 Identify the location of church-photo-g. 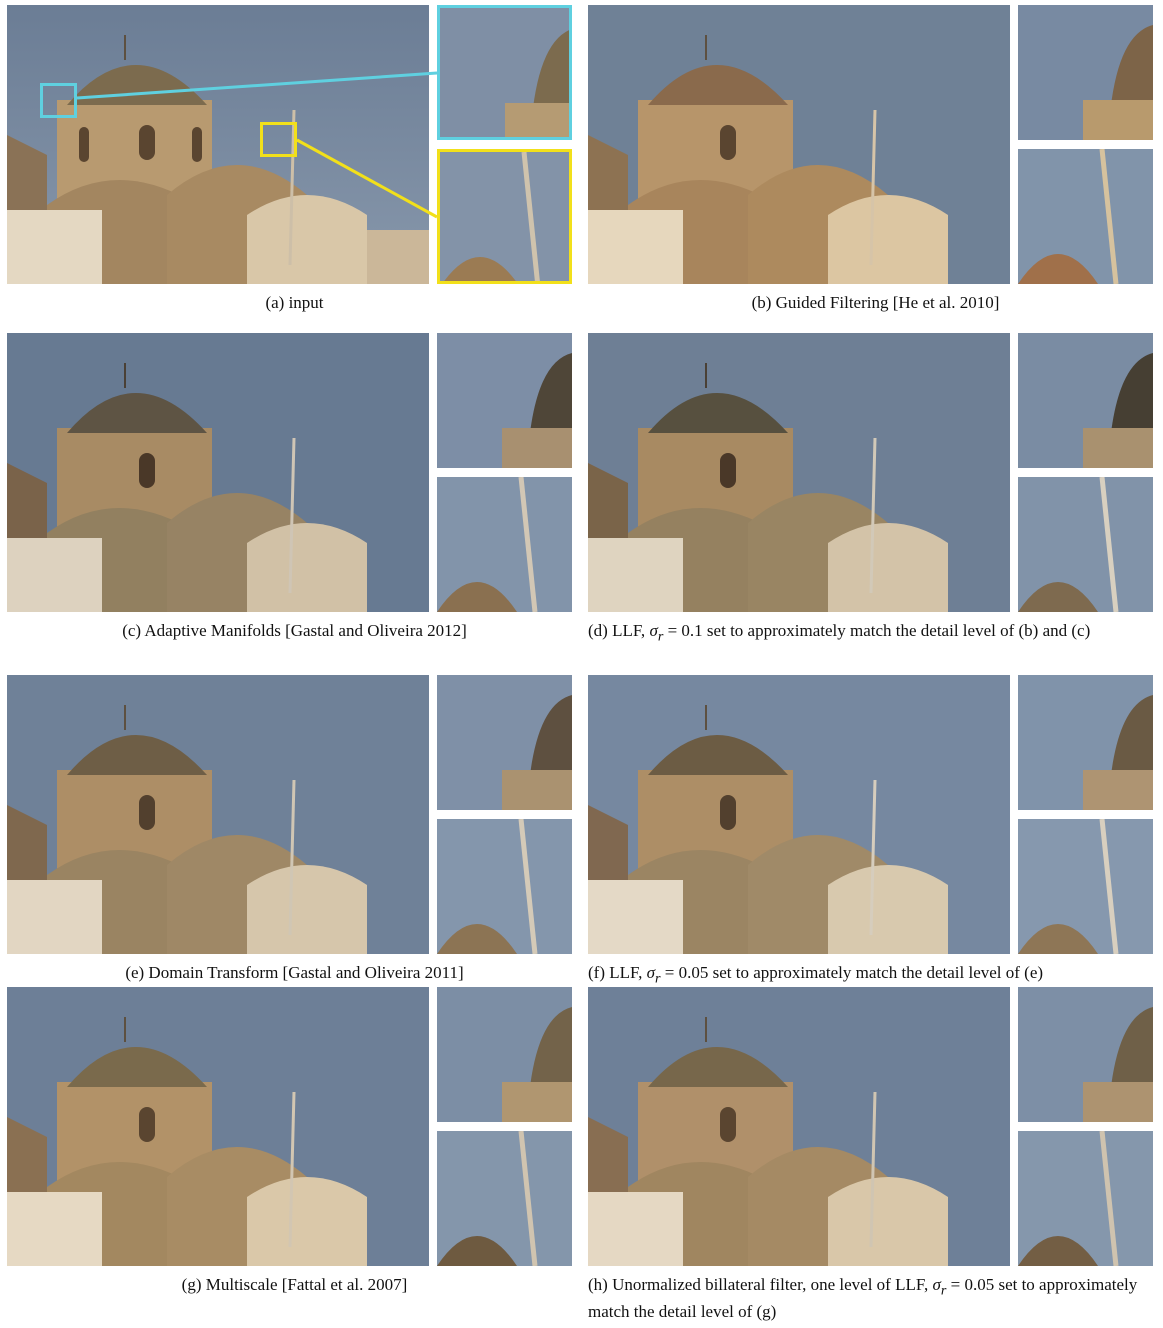
(218, 1126).